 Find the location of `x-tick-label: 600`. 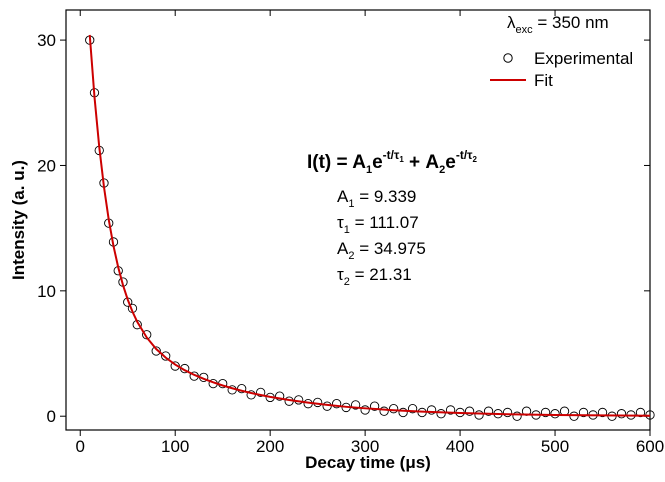

x-tick-label: 600 is located at coordinates (650, 446).